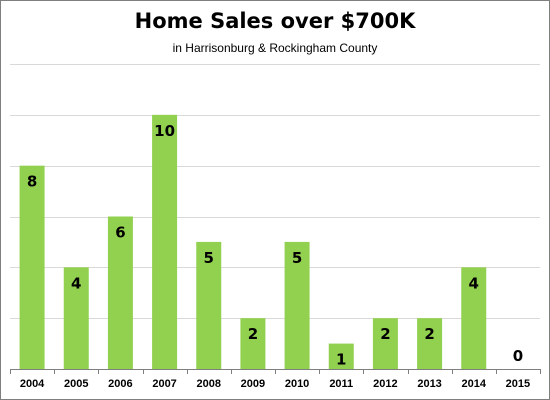 This screenshot has height=400, width=550. I want to click on x-tick-label-2004: 2004, so click(32, 384).